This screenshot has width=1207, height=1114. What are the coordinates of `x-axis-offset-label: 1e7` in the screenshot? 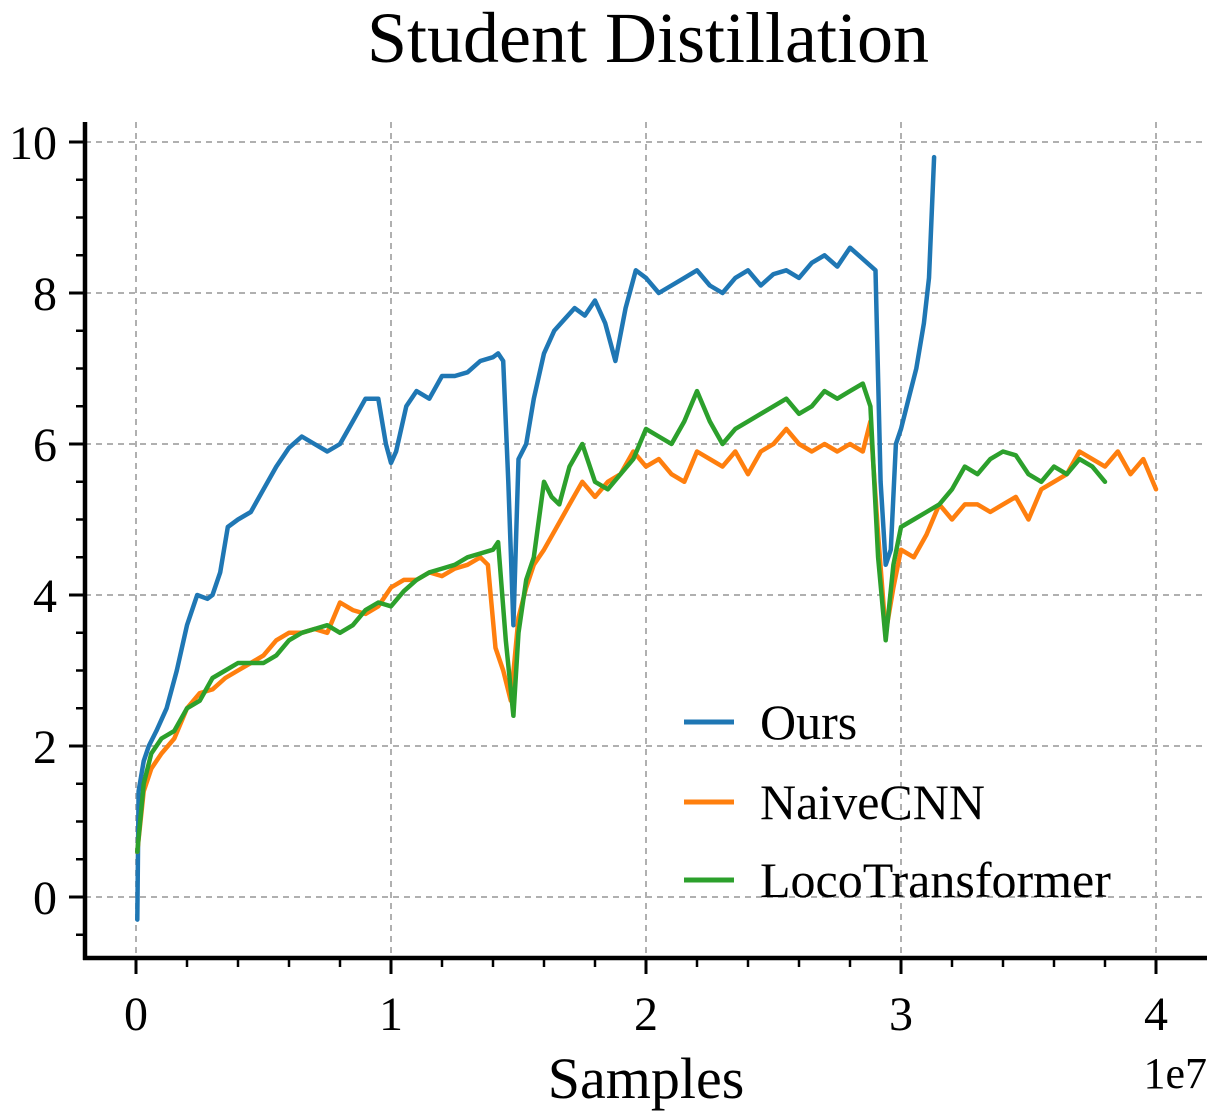 It's located at (1175, 1073).